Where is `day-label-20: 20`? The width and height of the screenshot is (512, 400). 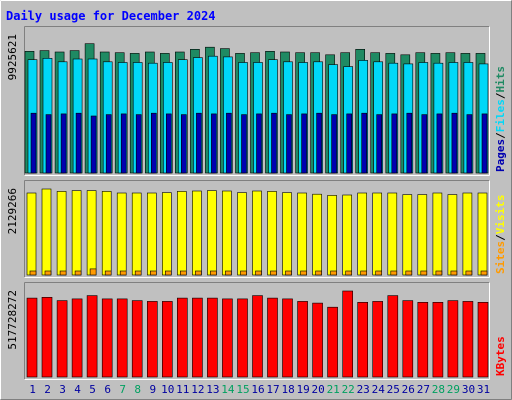
day-label-20: 20 is located at coordinates (317, 389).